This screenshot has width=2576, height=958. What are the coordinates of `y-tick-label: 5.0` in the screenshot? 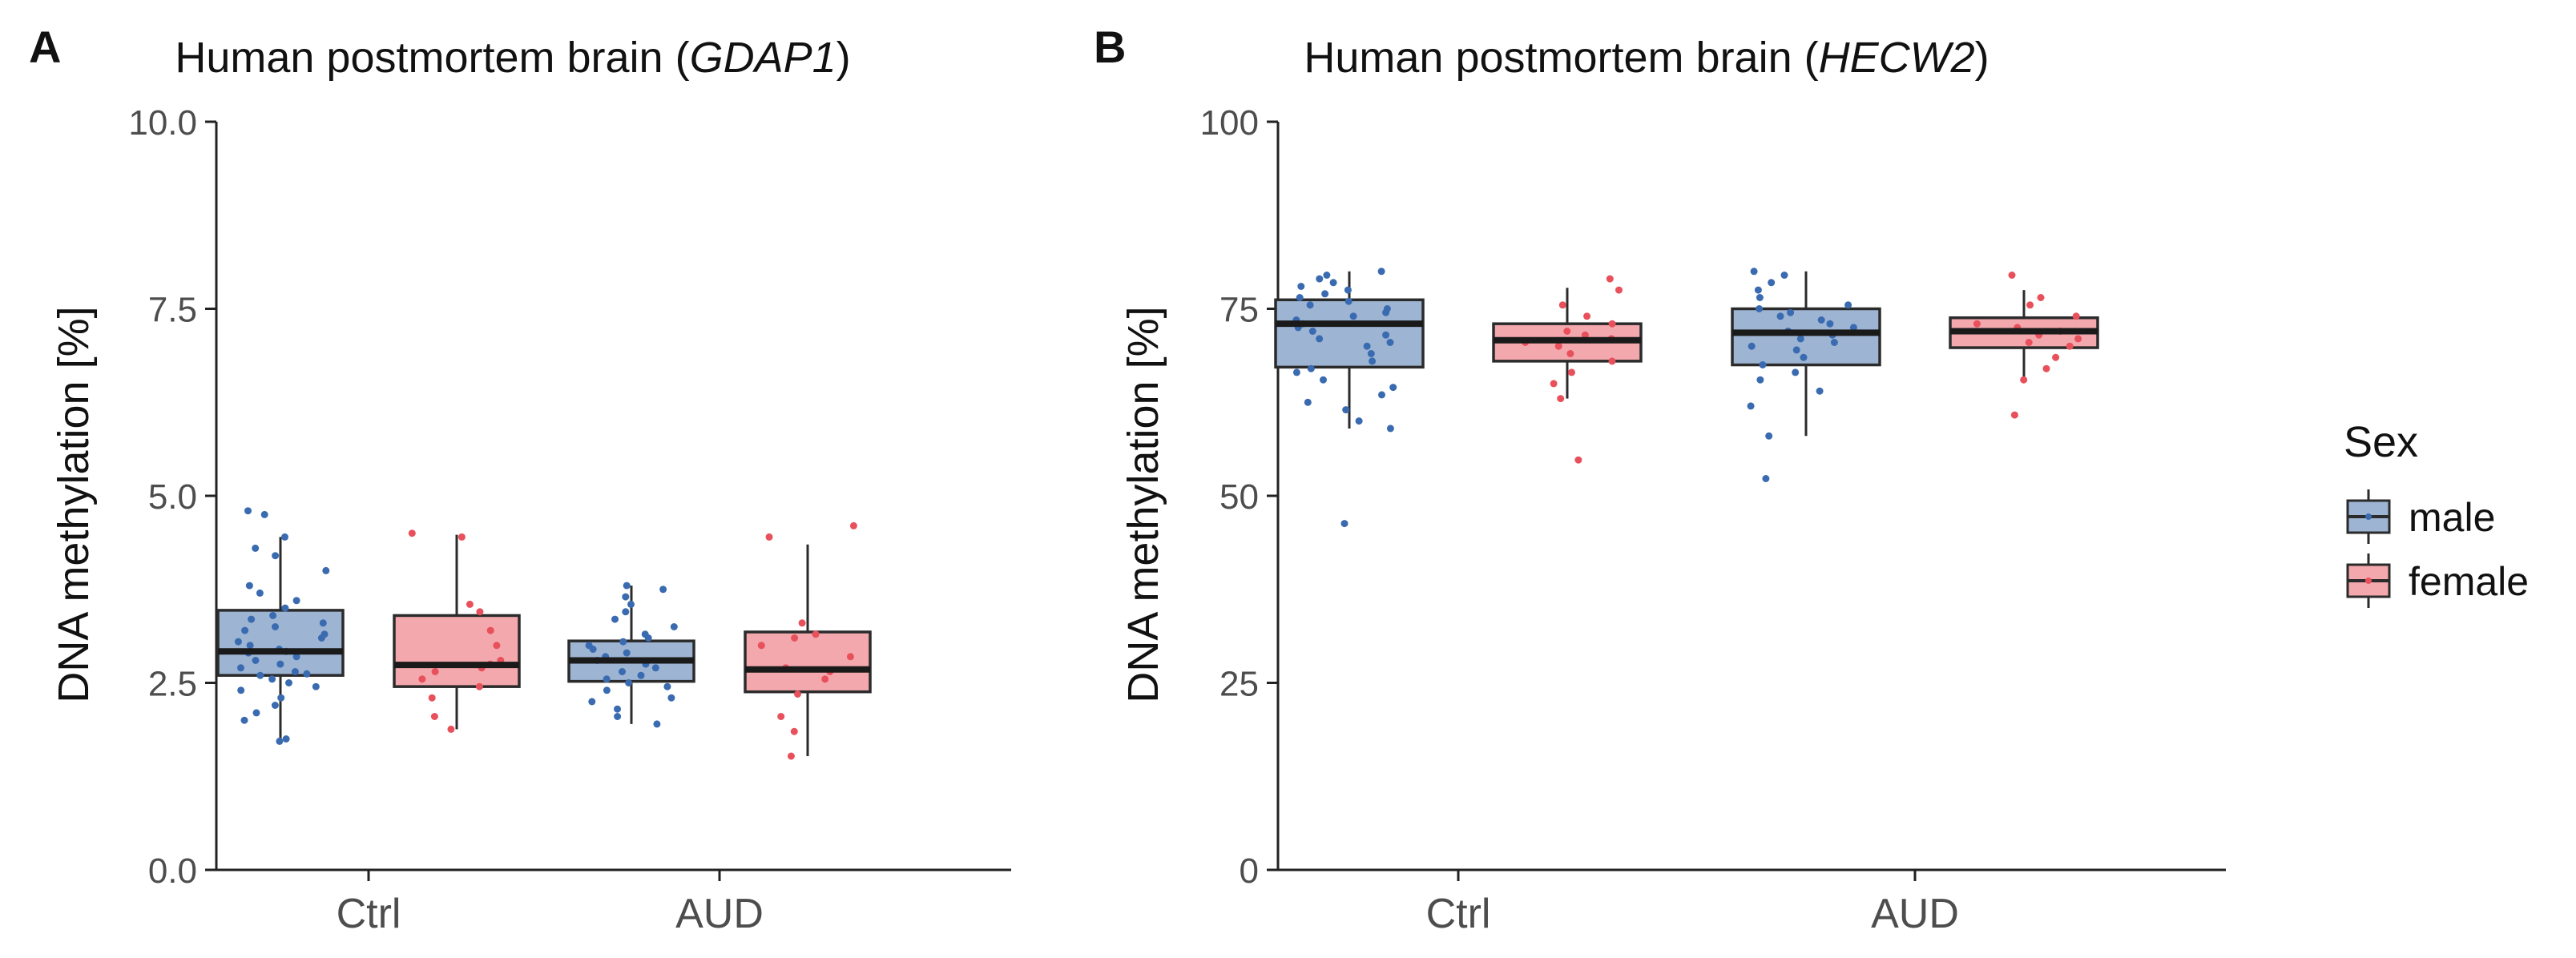 It's located at (172, 497).